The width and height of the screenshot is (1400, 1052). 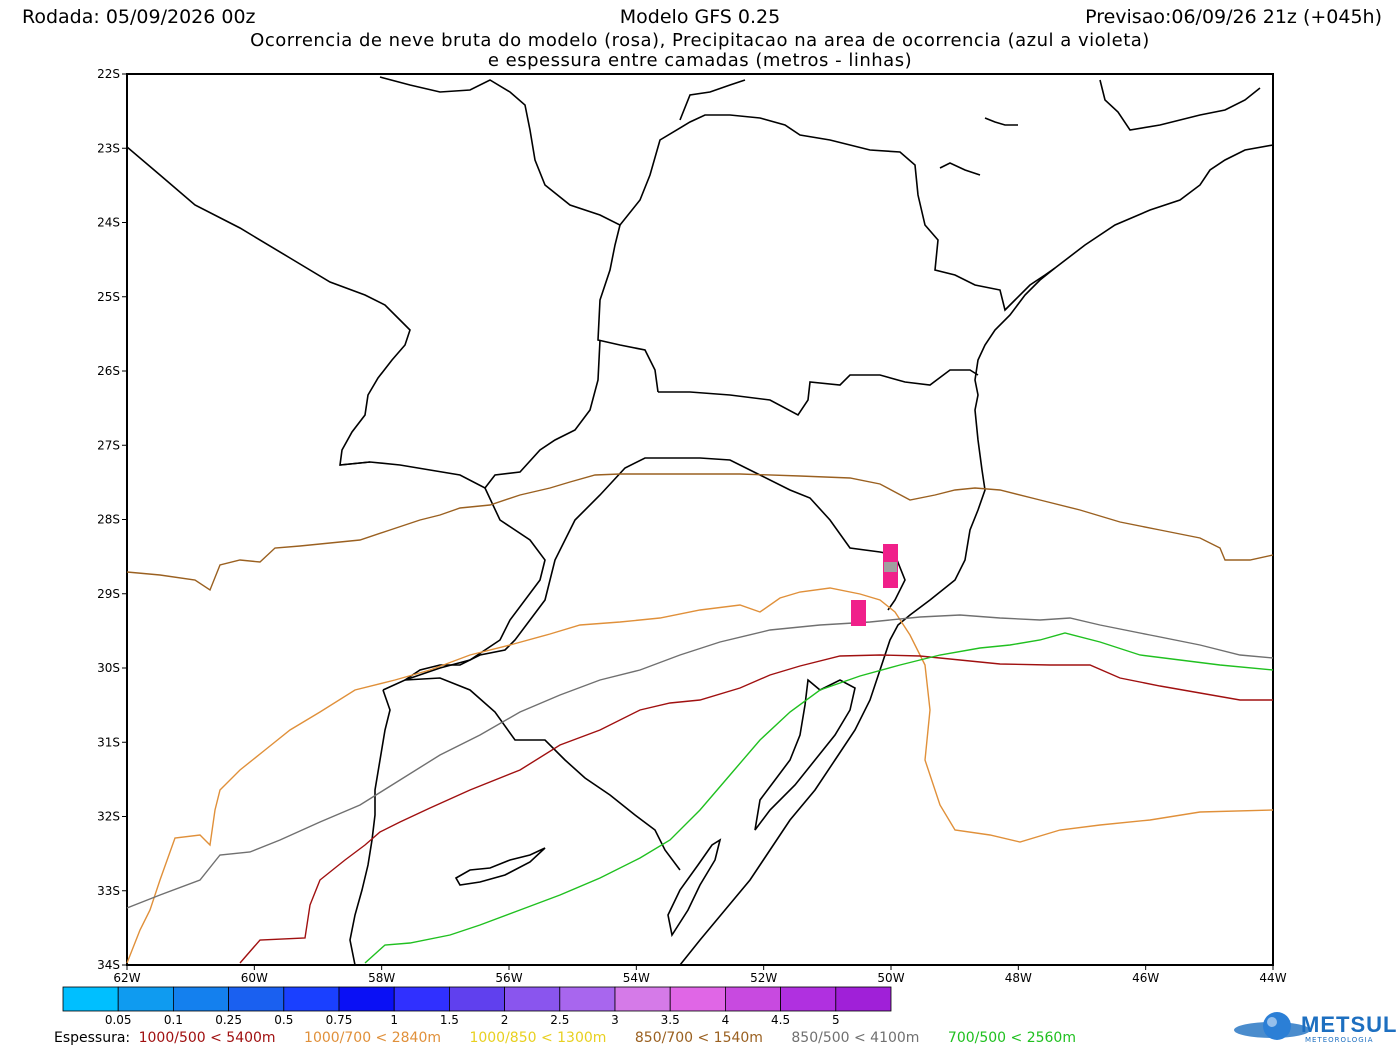 What do you see at coordinates (559, 1020) in the screenshot?
I see `colorbar-label: 2.5` at bounding box center [559, 1020].